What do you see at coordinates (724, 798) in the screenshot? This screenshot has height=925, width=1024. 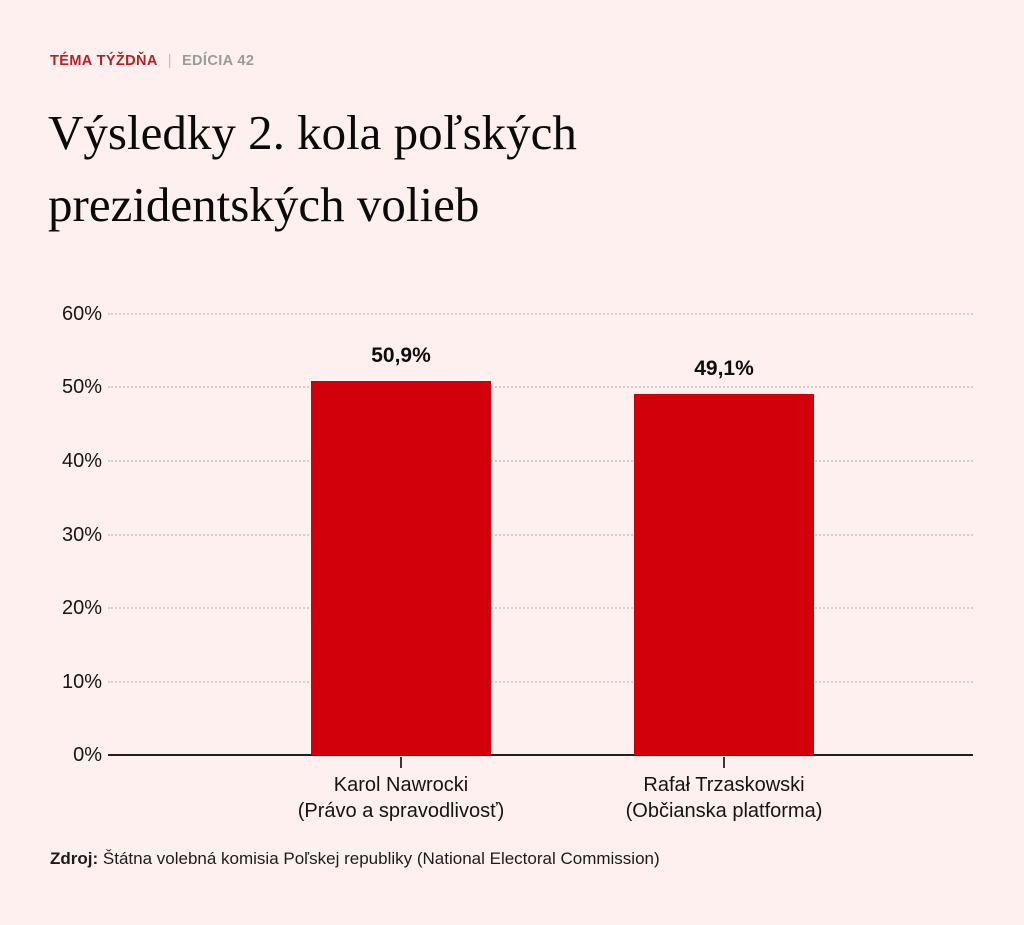 I see `category-label-rafal-trzaskowski: Rafał Trzaskowski (Občianska platforma)` at bounding box center [724, 798].